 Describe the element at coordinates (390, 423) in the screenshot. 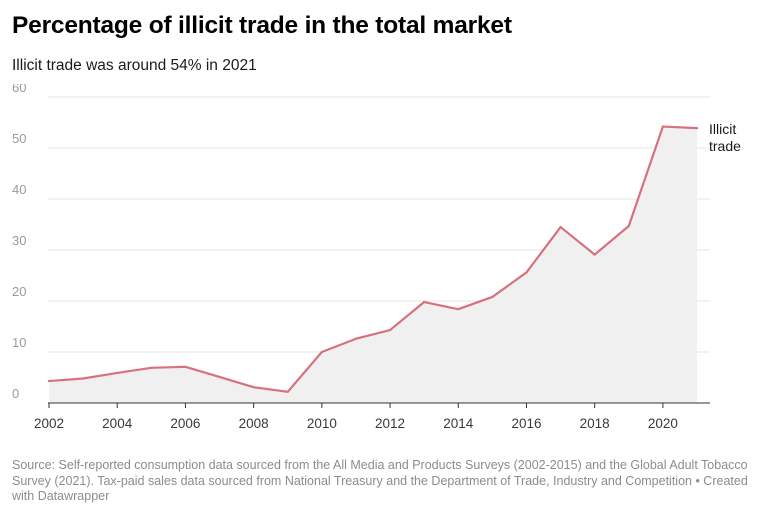

I see `x-tick-label: 2012` at that location.